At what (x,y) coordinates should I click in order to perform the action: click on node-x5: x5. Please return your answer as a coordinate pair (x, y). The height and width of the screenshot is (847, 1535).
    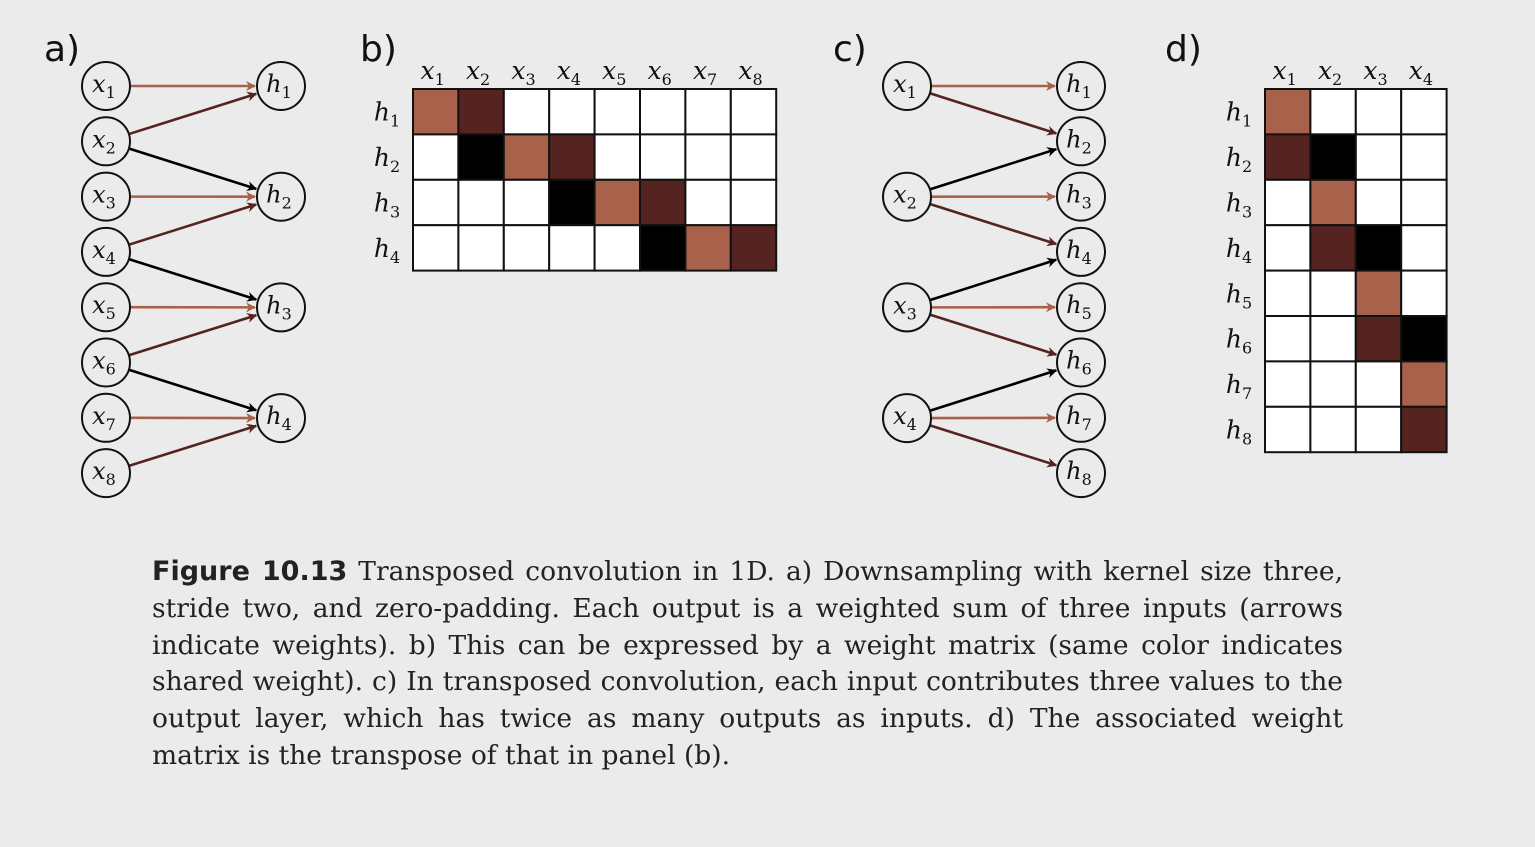
    Looking at the image, I should click on (106, 307).